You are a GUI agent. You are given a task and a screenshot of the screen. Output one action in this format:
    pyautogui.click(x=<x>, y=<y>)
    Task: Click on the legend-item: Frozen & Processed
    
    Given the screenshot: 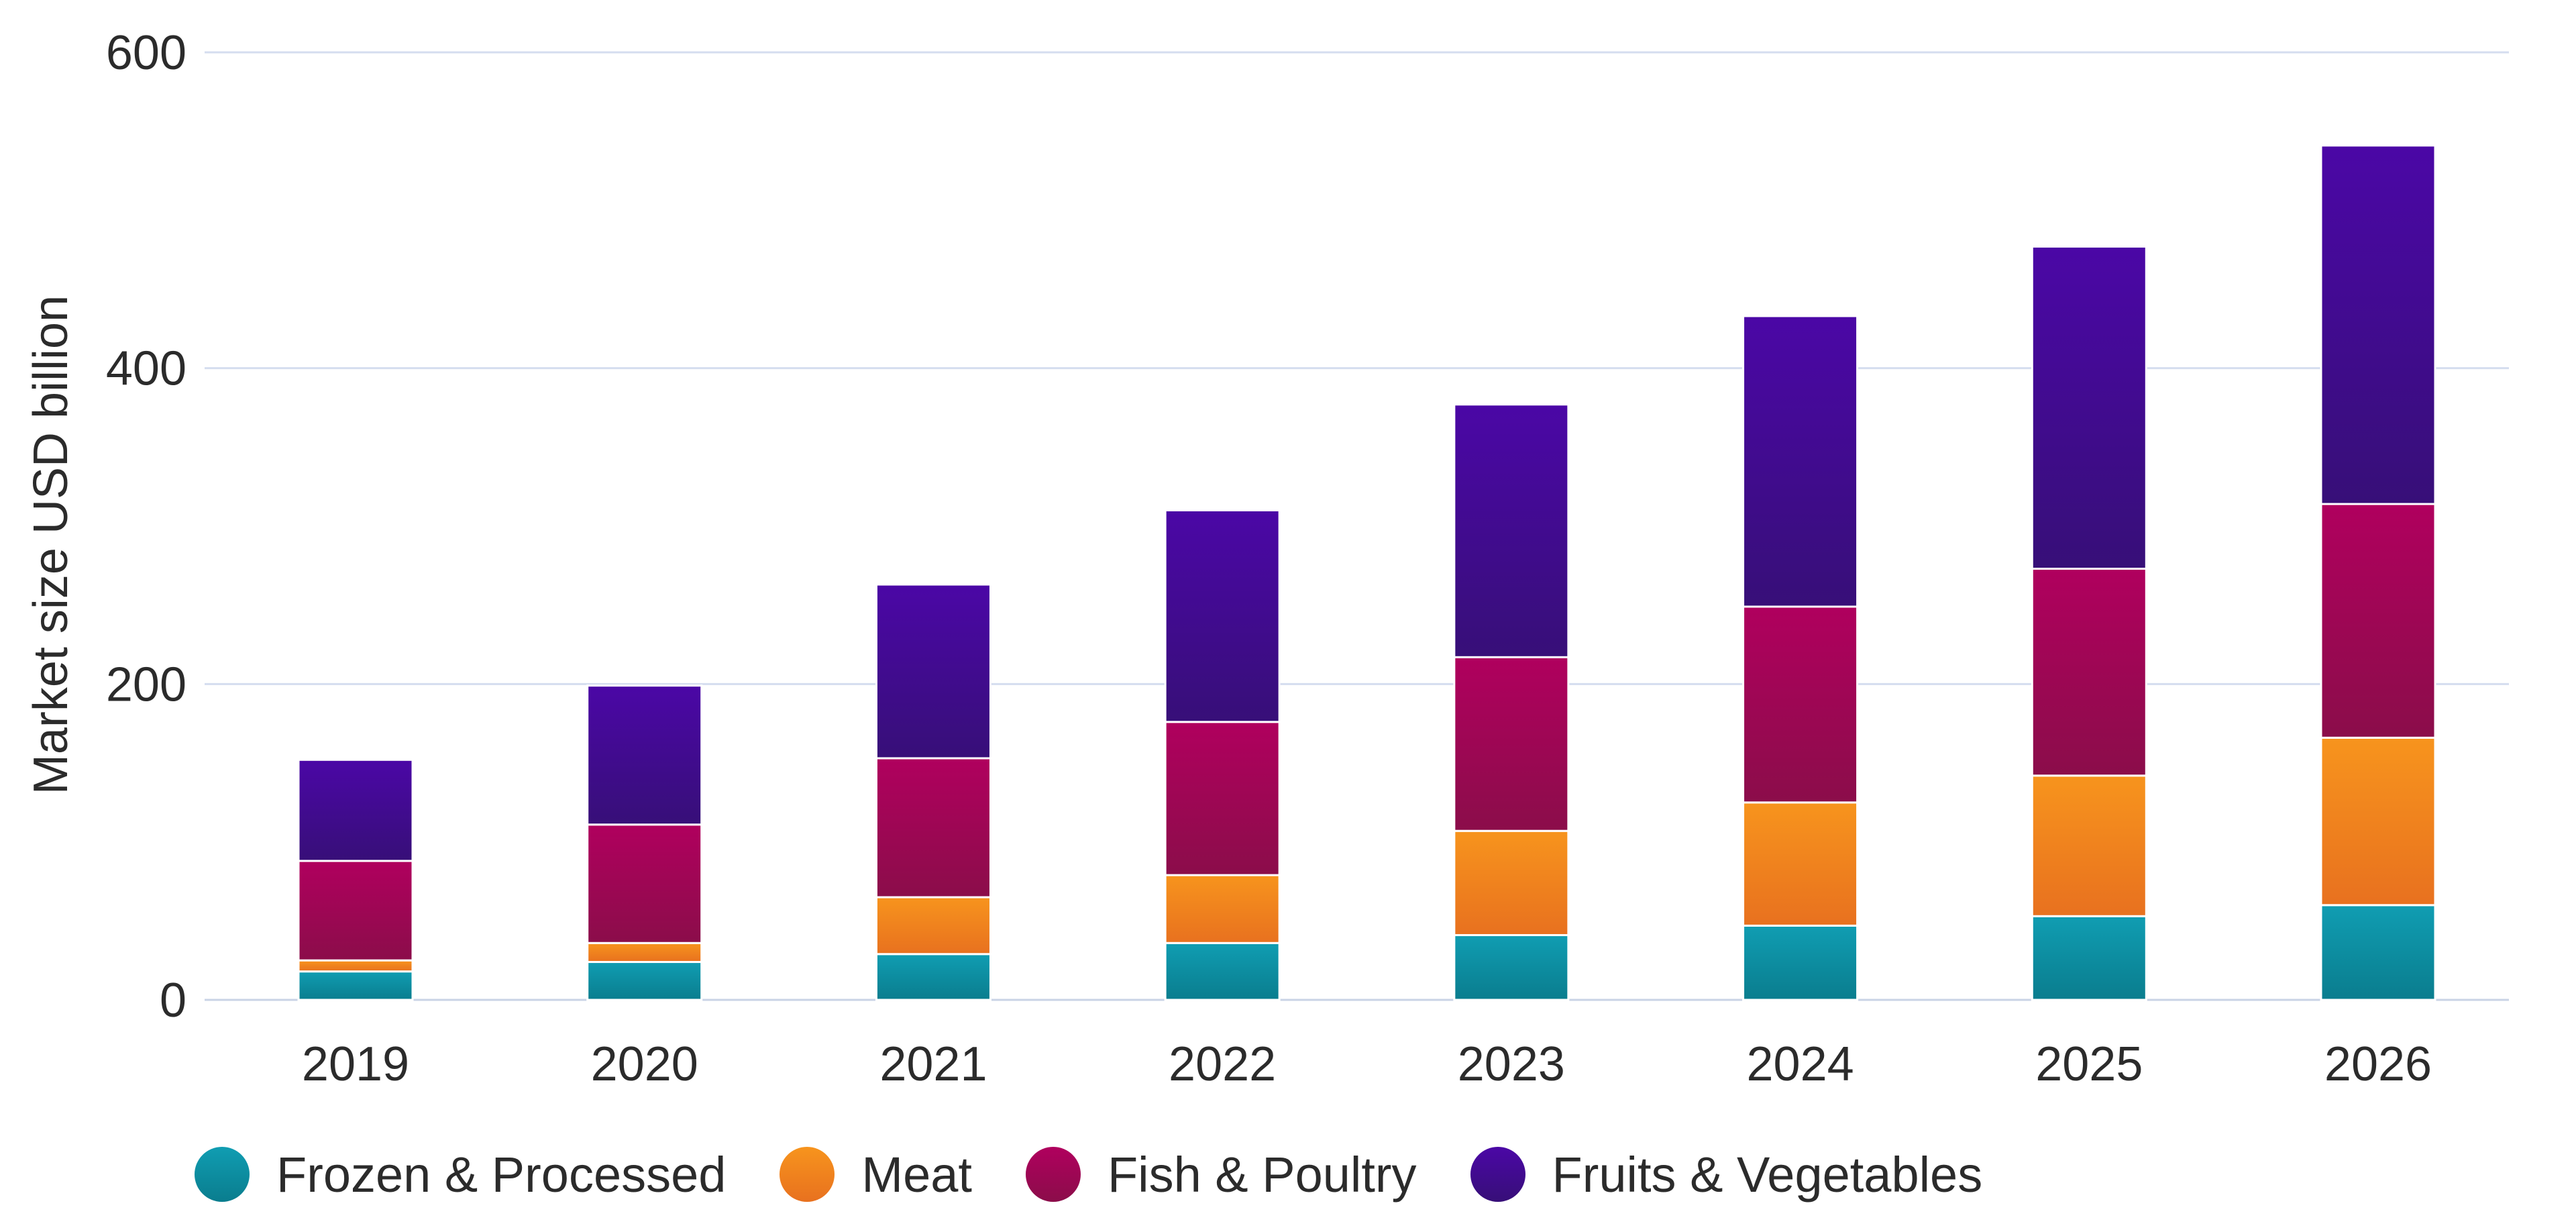 What is the action you would take?
    pyautogui.click(x=460, y=1174)
    